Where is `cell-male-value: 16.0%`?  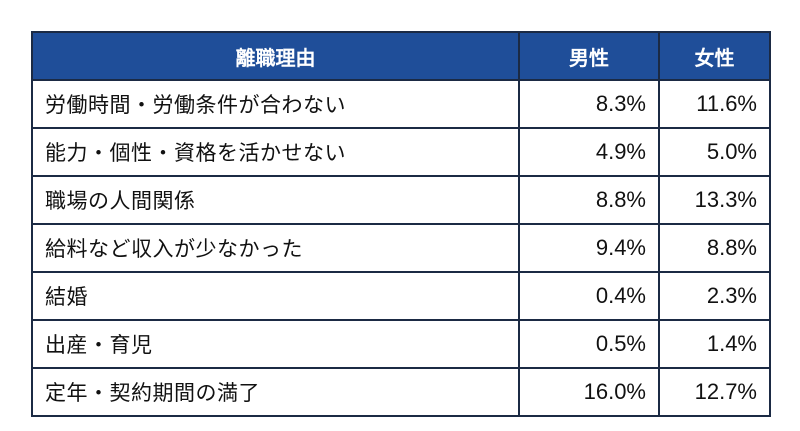 cell-male-value: 16.0% is located at coordinates (589, 392).